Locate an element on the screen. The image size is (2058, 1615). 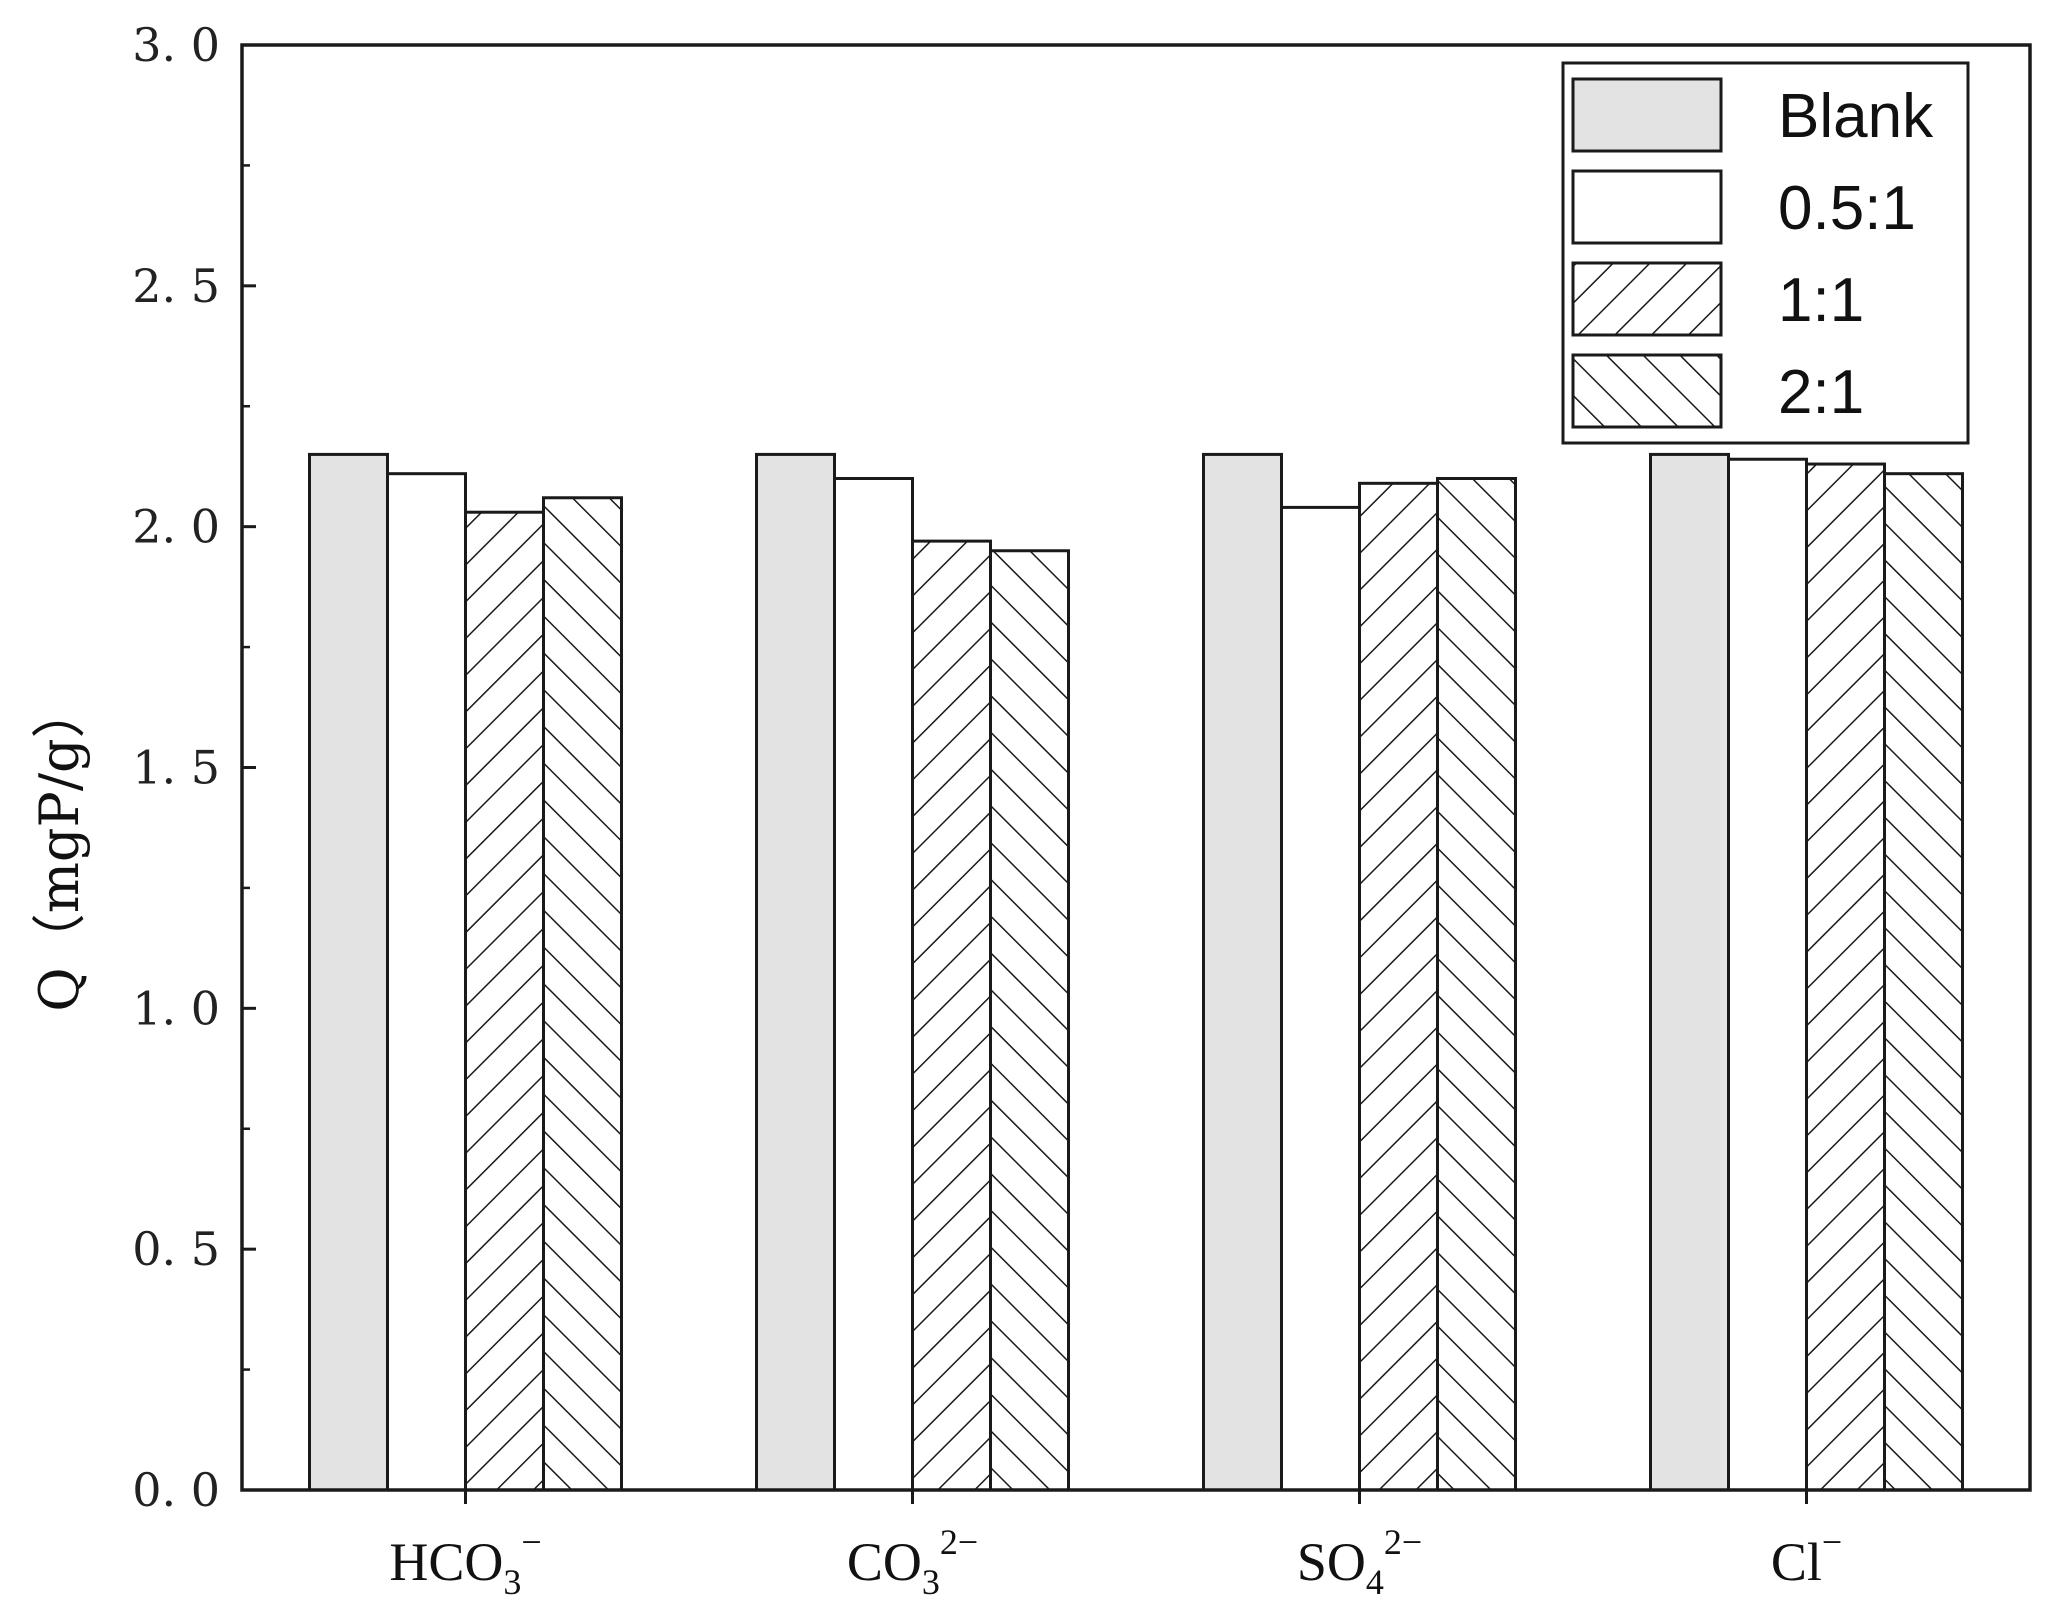
y-tick-label: 3. 0 is located at coordinates (176, 45).